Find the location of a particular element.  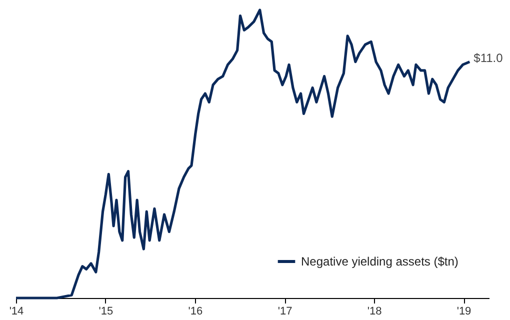

annotation: $11.0 is located at coordinates (489, 57).